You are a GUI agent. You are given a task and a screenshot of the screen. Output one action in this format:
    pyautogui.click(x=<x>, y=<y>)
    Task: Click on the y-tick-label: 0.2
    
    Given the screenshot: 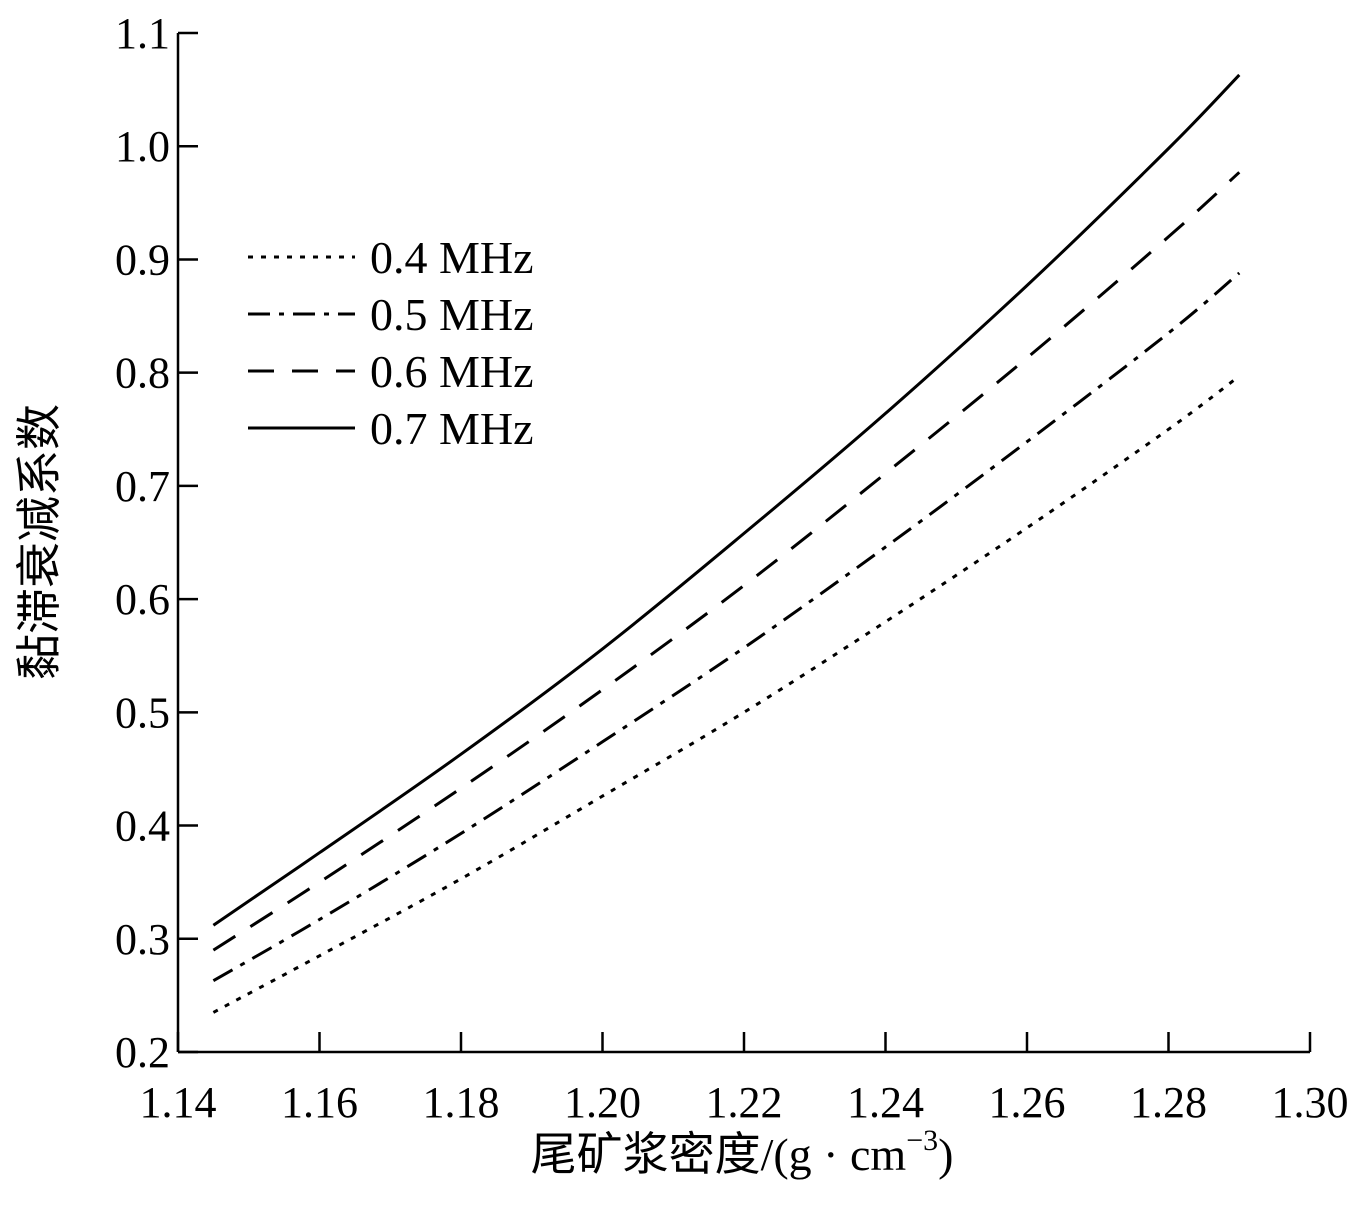 What is the action you would take?
    pyautogui.click(x=142, y=1052)
    